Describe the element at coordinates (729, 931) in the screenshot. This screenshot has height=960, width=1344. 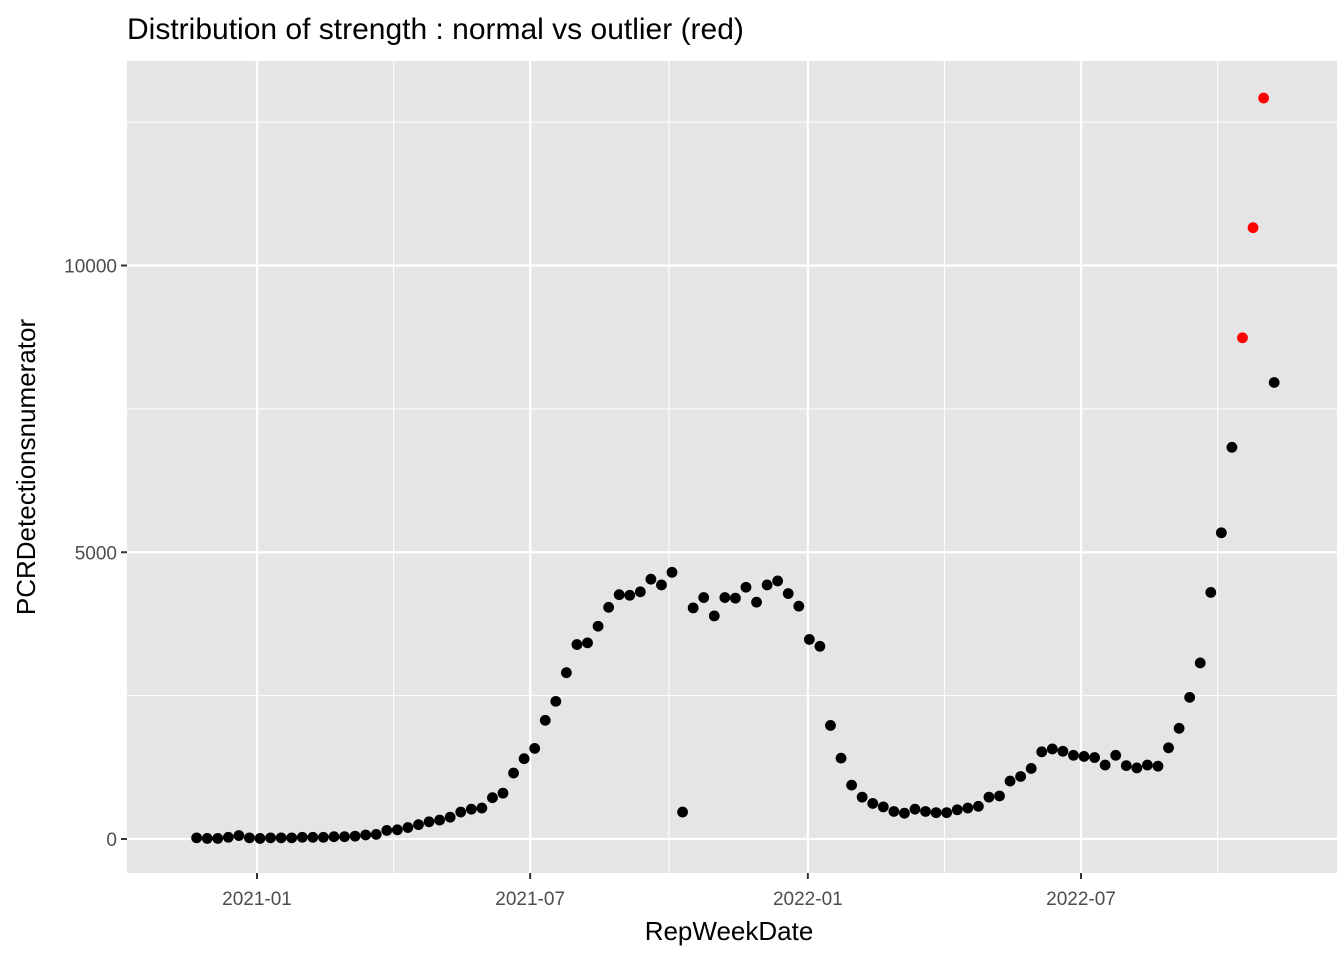
I see `x-axis-title: RepWeekDate` at that location.